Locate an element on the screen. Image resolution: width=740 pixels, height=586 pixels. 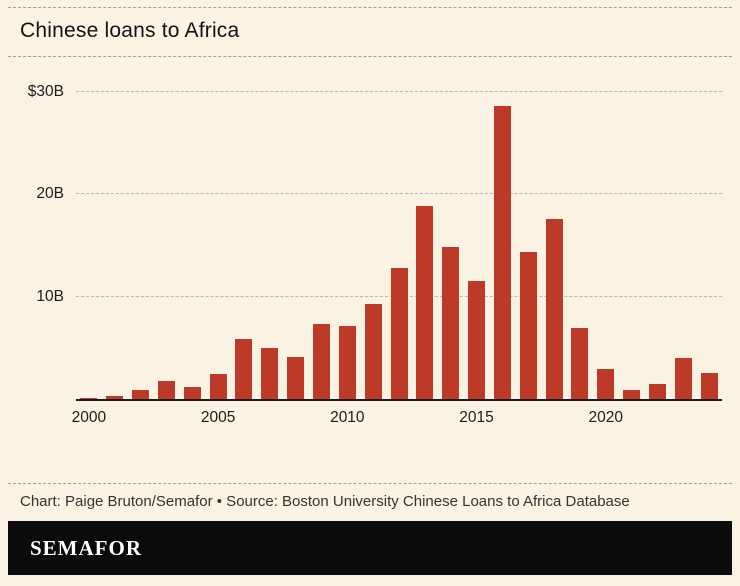
bar-2003 is located at coordinates (166, 389).